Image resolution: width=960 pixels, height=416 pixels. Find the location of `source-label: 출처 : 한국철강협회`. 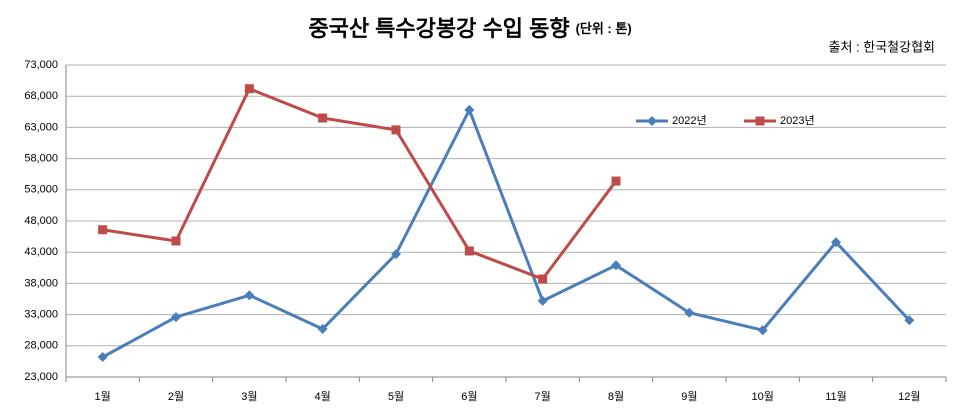

source-label: 출처 : 한국철강협회 is located at coordinates (881, 46).